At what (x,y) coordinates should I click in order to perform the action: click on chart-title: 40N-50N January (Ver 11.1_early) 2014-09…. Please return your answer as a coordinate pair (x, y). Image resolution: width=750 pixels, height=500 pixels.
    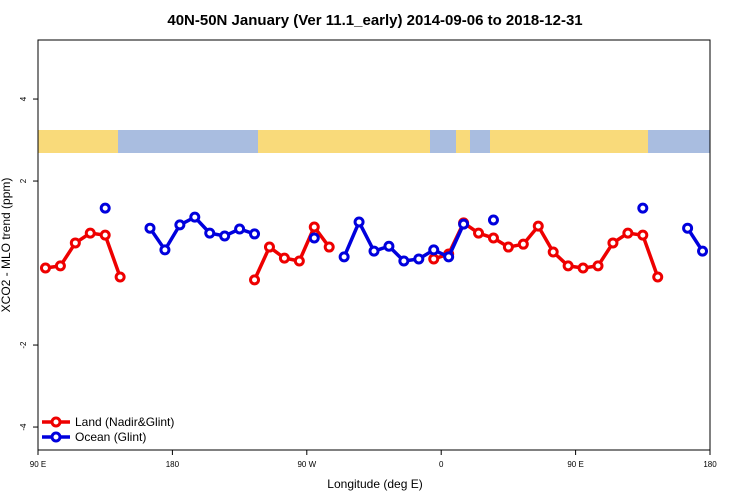
    Looking at the image, I should click on (374, 20).